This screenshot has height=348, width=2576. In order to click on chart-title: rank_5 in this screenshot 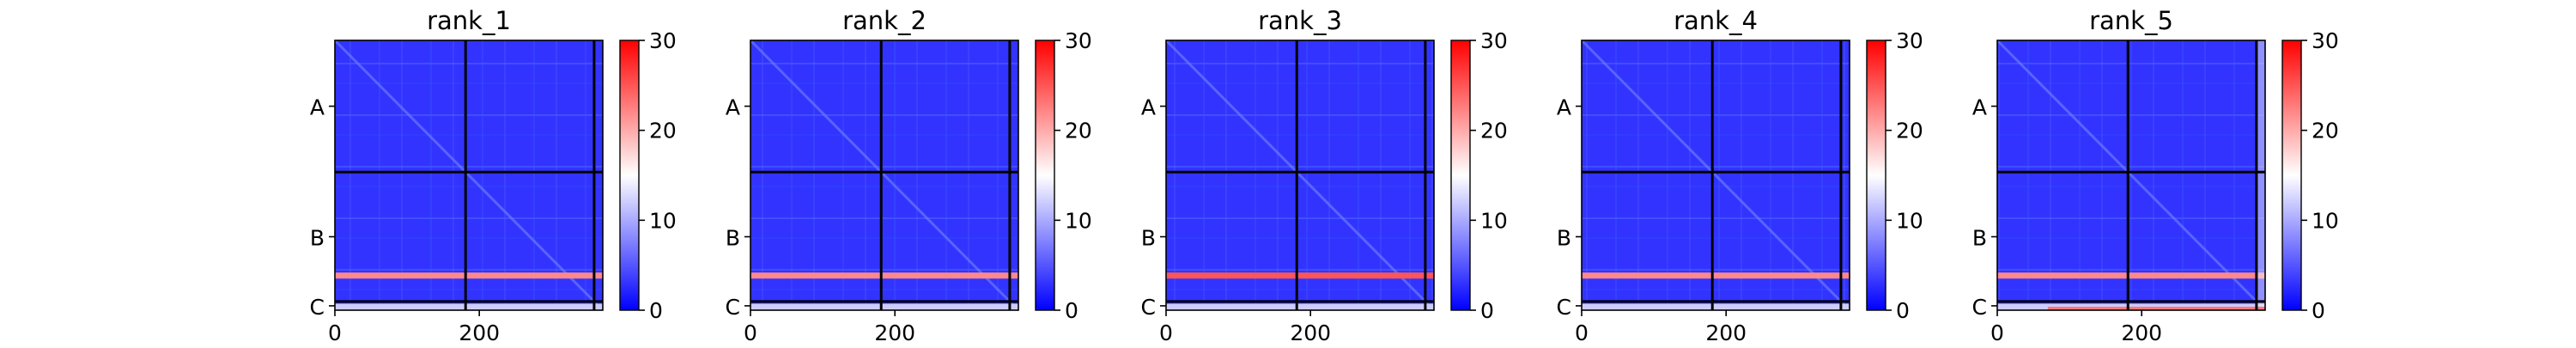, I will do `click(2131, 20)`.